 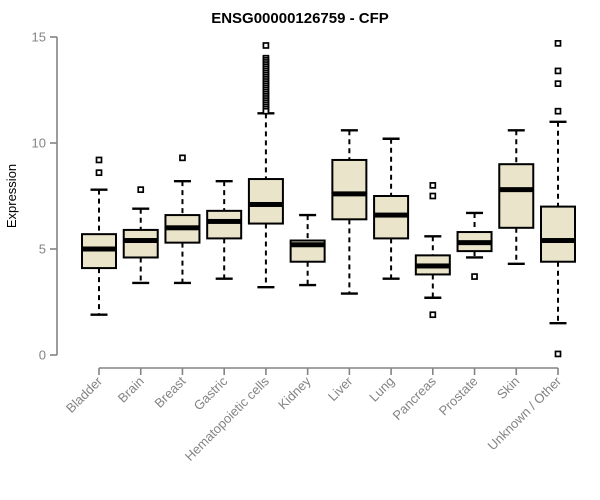 What do you see at coordinates (432, 250) in the screenshot?
I see `boxplot-pancreas` at bounding box center [432, 250].